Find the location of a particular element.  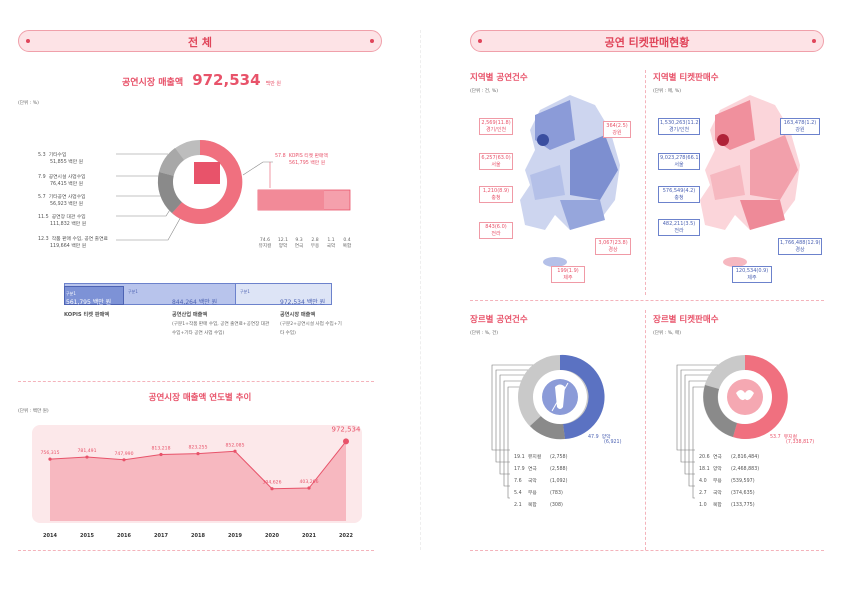

total-sales-value: 972,534 is located at coordinates (226, 80).